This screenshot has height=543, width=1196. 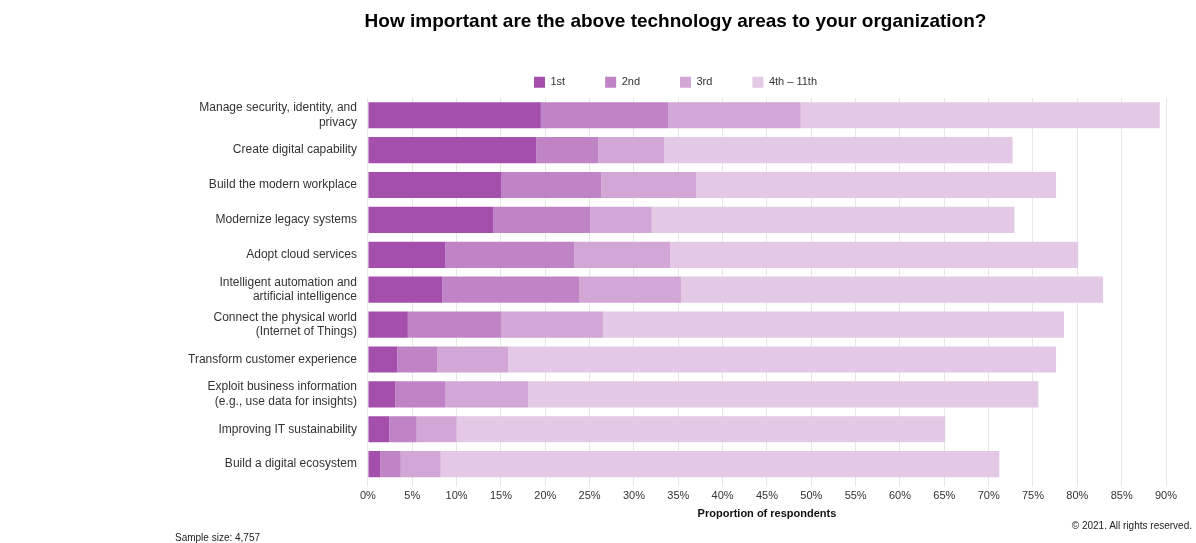 What do you see at coordinates (218, 537) in the screenshot?
I see `text: Sample size: 4,757` at bounding box center [218, 537].